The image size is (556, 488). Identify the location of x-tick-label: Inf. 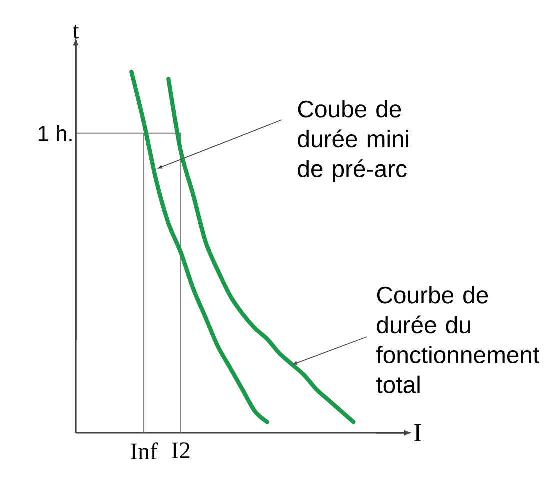
(144, 451).